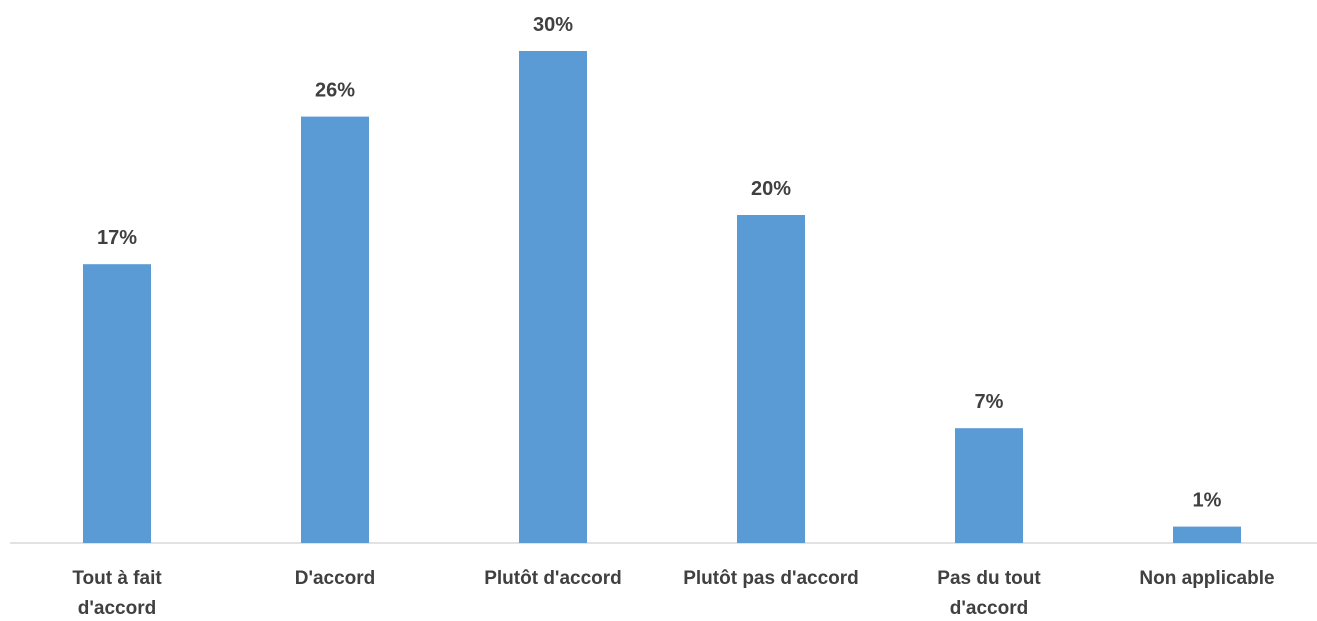  Describe the element at coordinates (1207, 501) in the screenshot. I see `data-label: 1%` at that location.